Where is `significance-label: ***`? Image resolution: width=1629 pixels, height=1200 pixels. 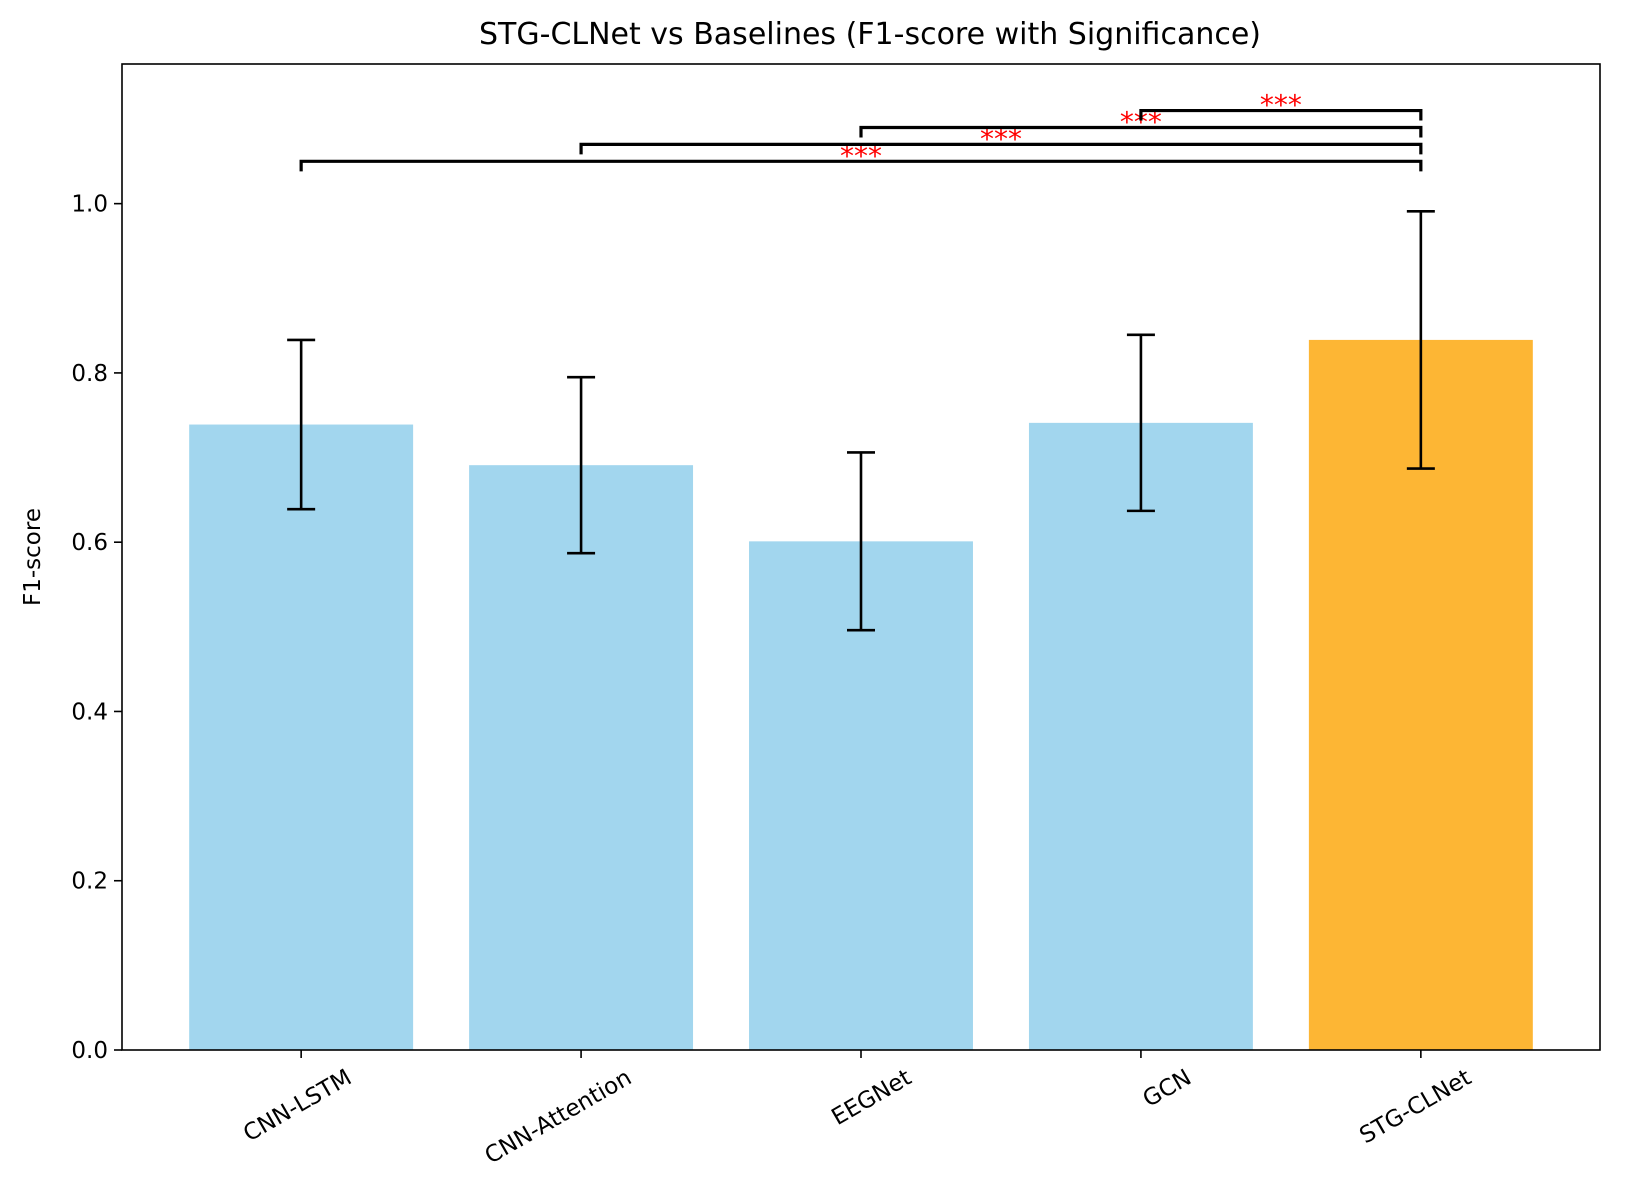 significance-label: *** is located at coordinates (1281, 105).